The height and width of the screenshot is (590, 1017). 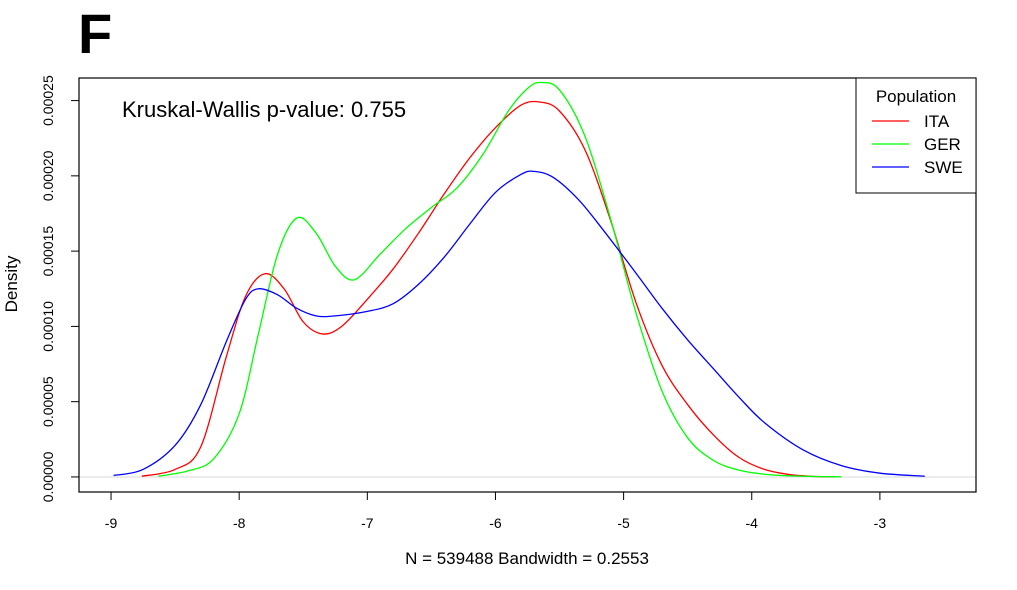 What do you see at coordinates (239, 523) in the screenshot?
I see `x-tick-label: -8` at bounding box center [239, 523].